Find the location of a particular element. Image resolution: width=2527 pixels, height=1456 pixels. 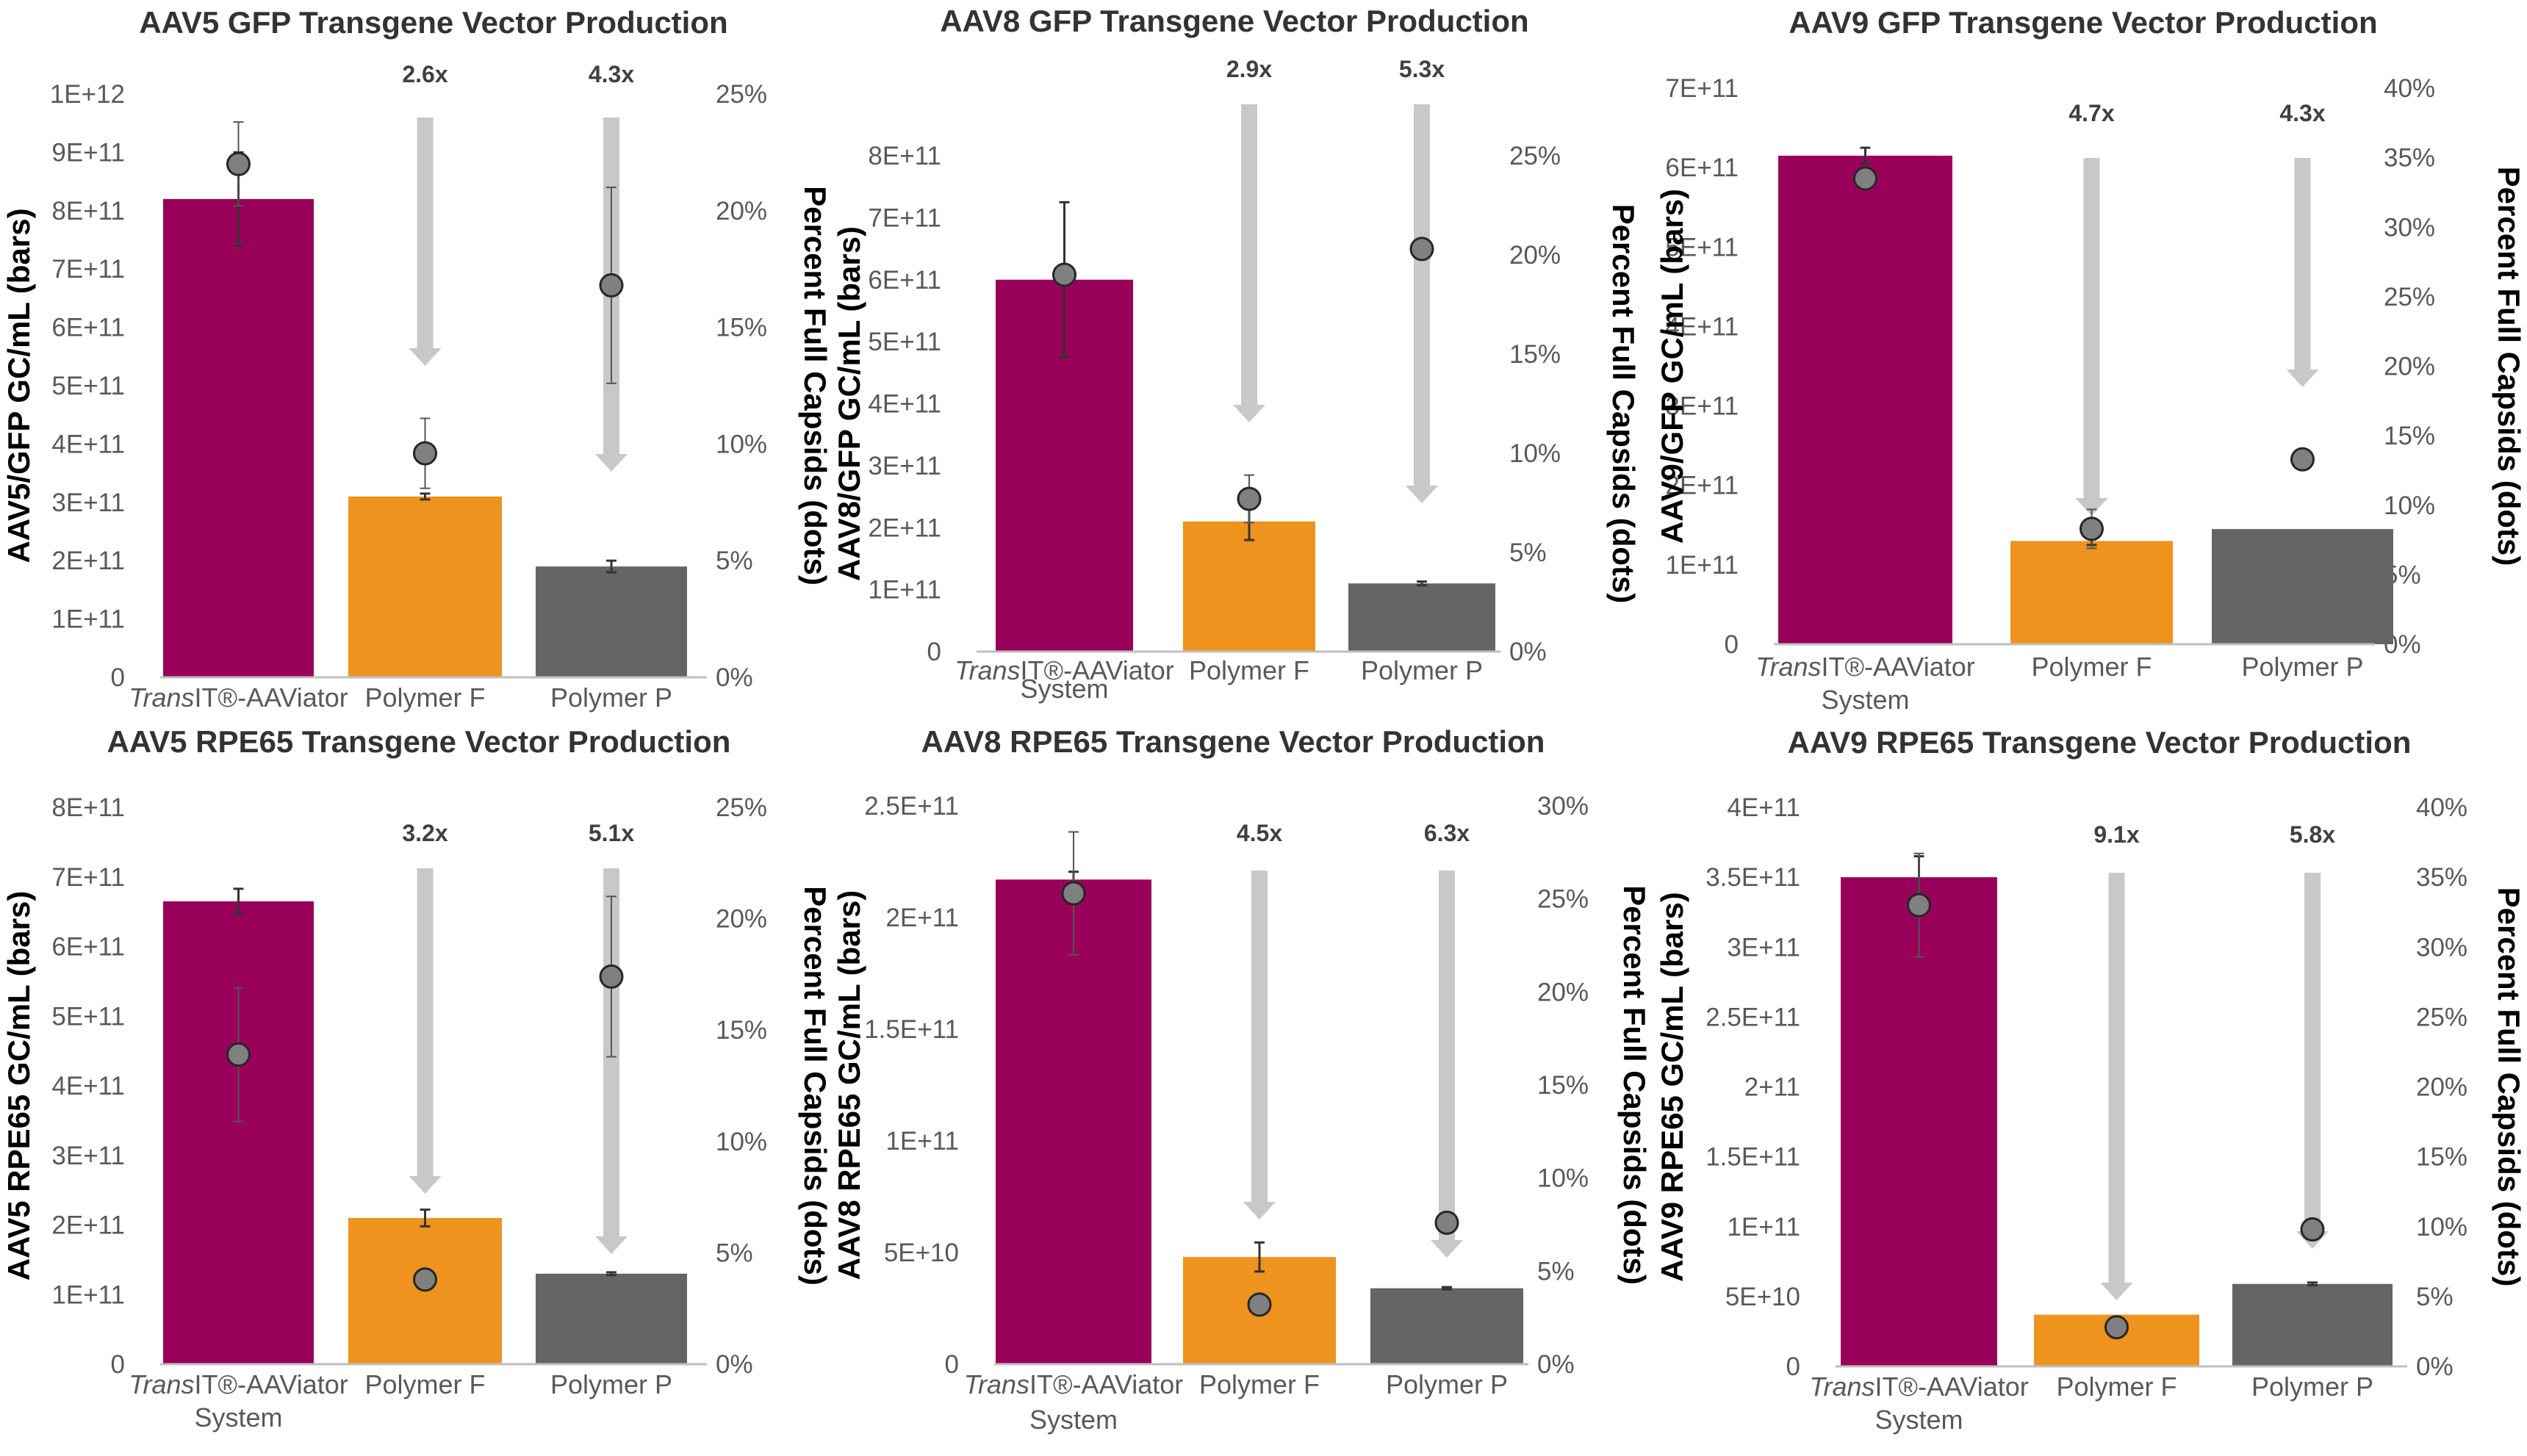

y-axis-label: AAV9 RPE65 GC/mL (bars) is located at coordinates (1672, 1087).